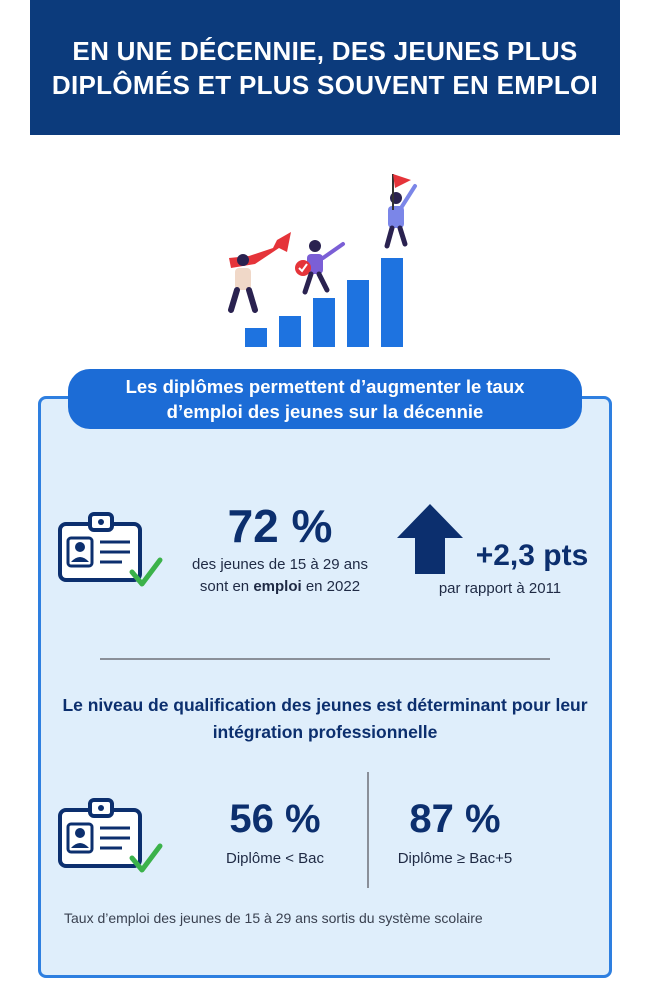 The image size is (650, 996). Describe the element at coordinates (430, 539) in the screenshot. I see `arrow-up-icon` at that location.